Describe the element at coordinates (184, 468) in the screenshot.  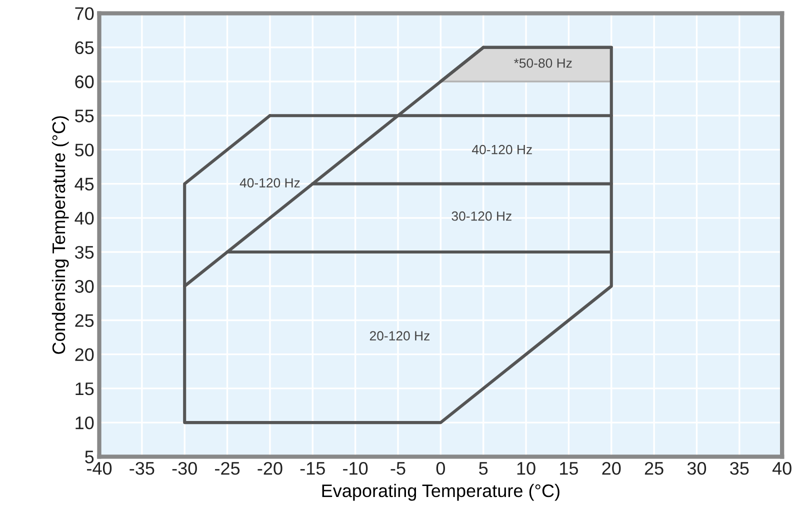
I see `x-tick-label: -30` at that location.